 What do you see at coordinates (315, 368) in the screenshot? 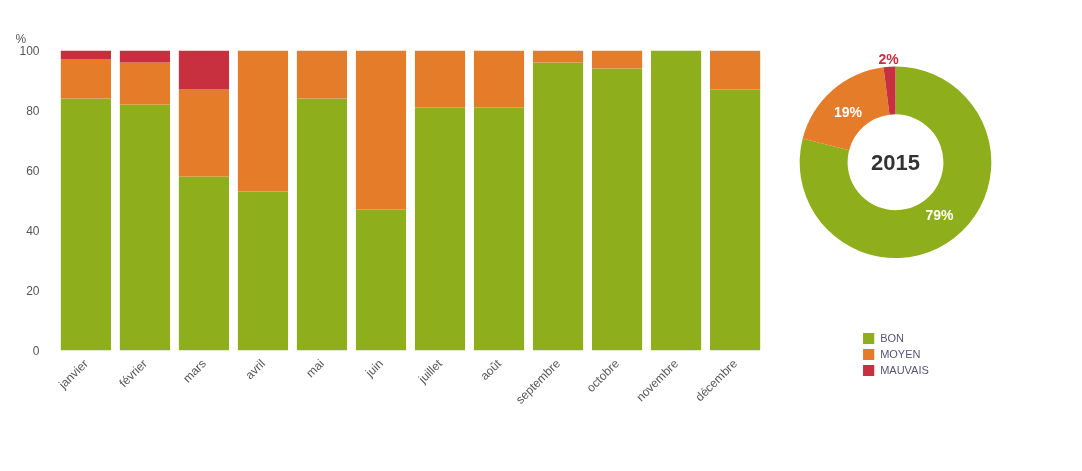
I see `x-tick-label: mai` at bounding box center [315, 368].